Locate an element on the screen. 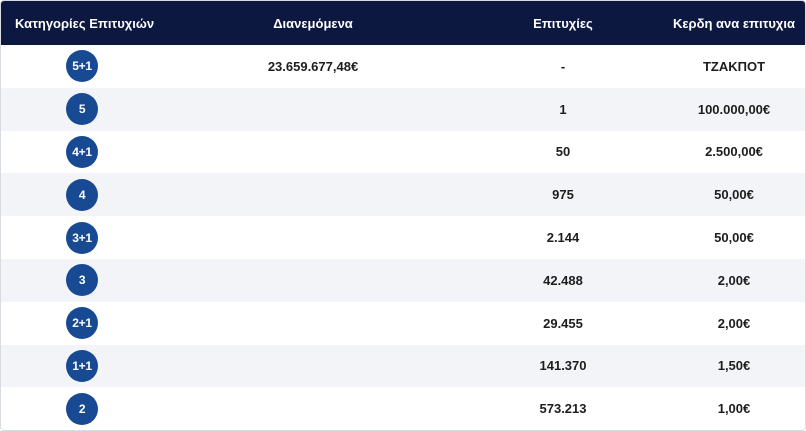 The image size is (806, 431). table-row: 4 975 50,00€ is located at coordinates (403, 195).